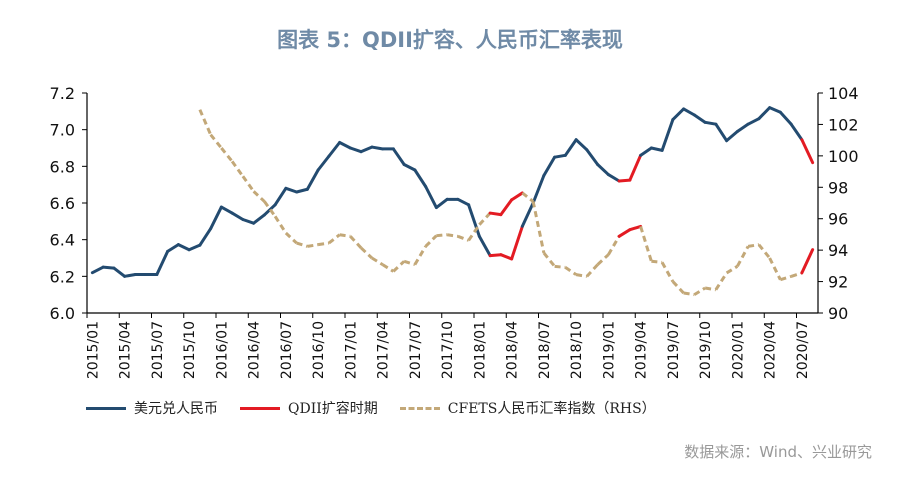  Describe the element at coordinates (260, 408) in the screenshot. I see `legend-swatch-qdii` at that location.